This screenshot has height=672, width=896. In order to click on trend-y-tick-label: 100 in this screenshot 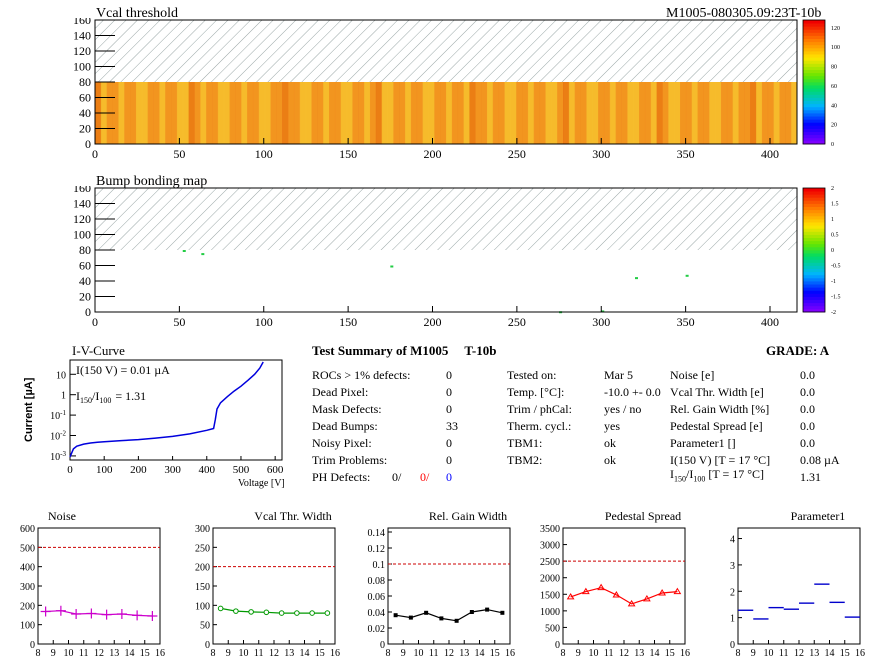, I will do `click(202, 606)`.